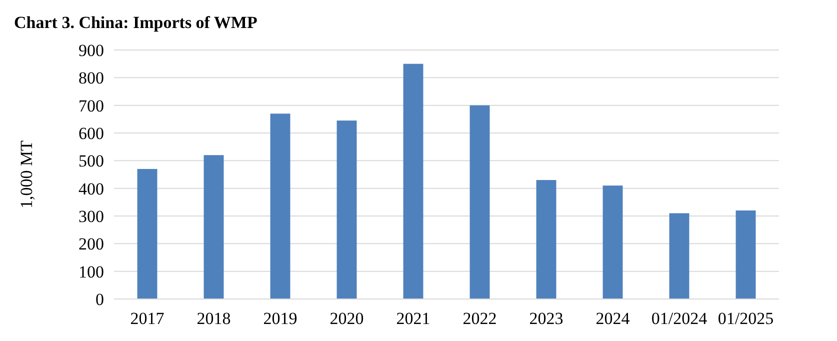  What do you see at coordinates (91, 106) in the screenshot?
I see `y-tick-label: 700` at bounding box center [91, 106].